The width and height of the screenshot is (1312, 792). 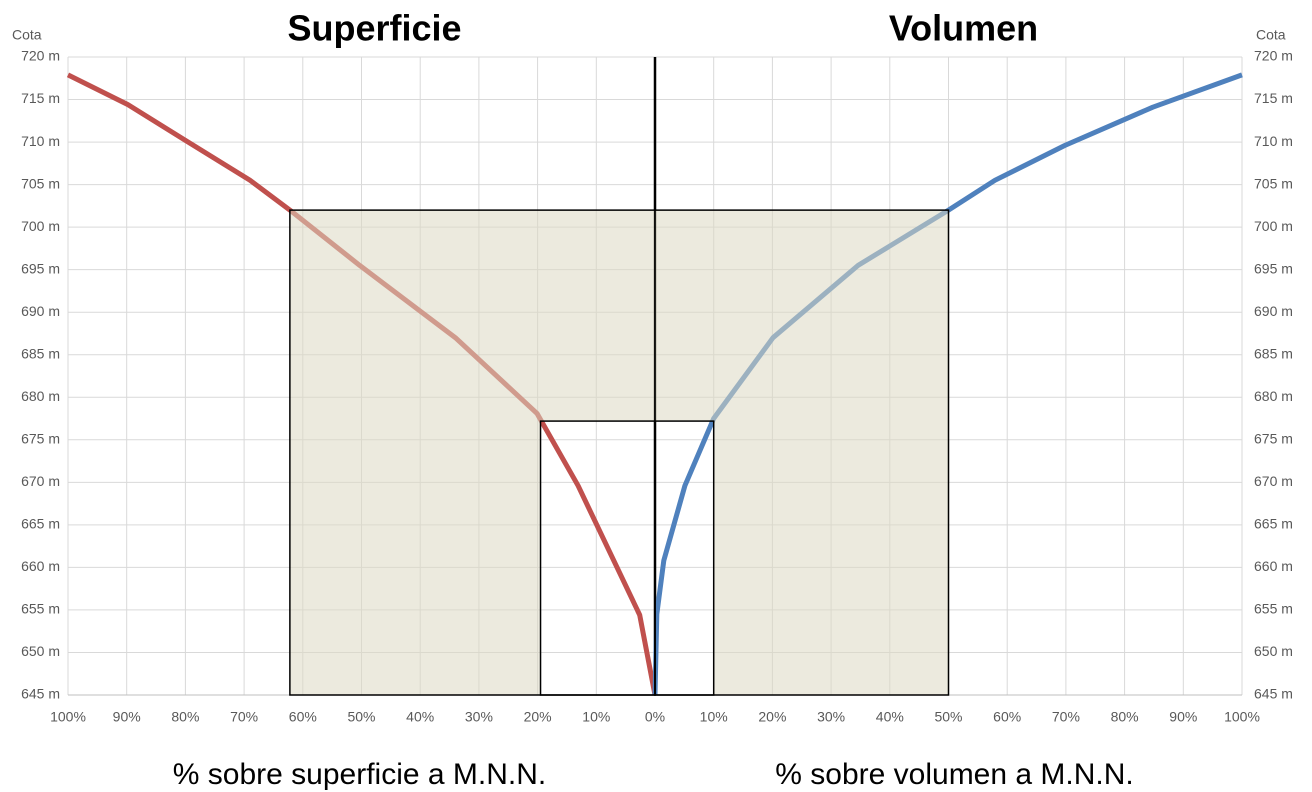 What do you see at coordinates (954, 774) in the screenshot?
I see `x-axis-label: % sobre volumen a M.N.N.` at bounding box center [954, 774].